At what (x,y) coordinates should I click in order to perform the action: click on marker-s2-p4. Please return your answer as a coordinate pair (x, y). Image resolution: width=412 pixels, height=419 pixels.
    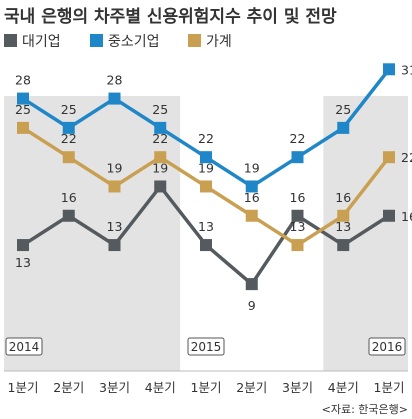
    Looking at the image, I should click on (206, 186).